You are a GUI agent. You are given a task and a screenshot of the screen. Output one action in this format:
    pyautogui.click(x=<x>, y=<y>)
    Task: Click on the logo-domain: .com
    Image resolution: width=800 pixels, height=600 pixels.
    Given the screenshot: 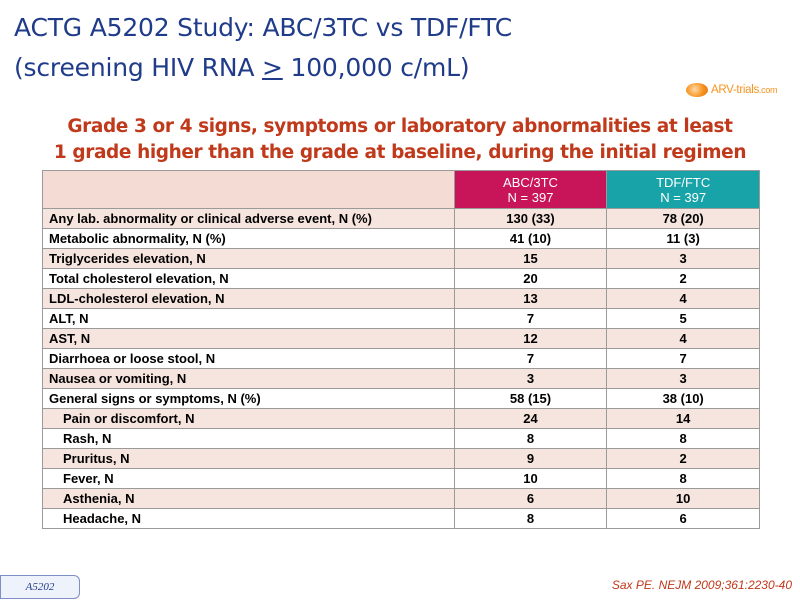 What is the action you would take?
    pyautogui.click(x=768, y=90)
    